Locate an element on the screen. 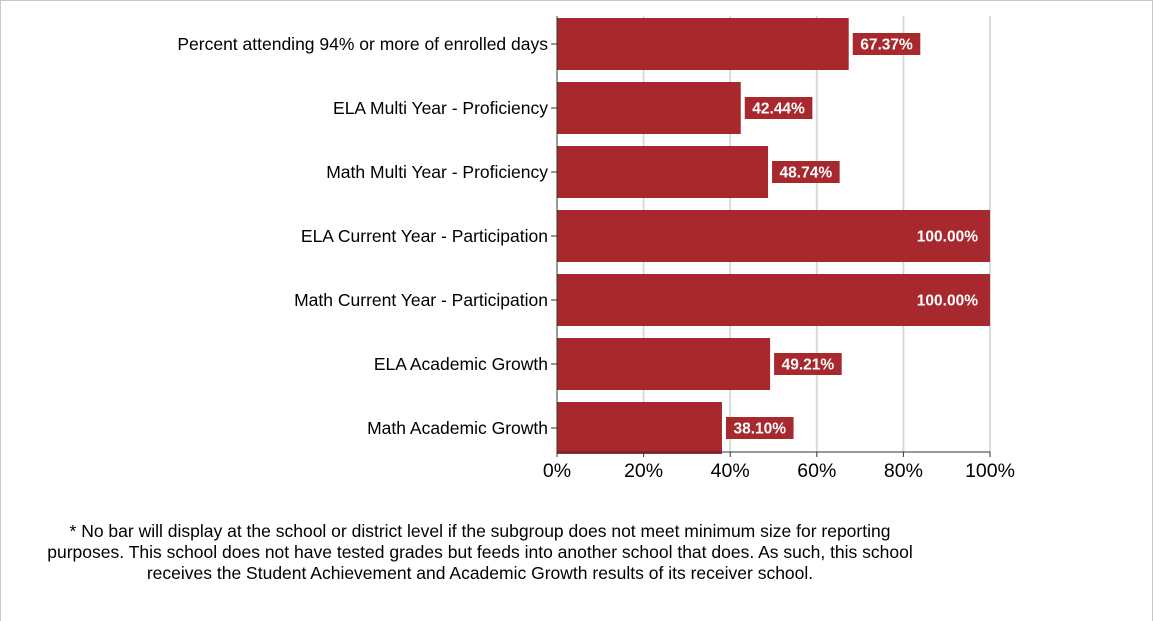 Image resolution: width=1153 pixels, height=621 pixels. category-label-3: ELA Current Year - Participation is located at coordinates (424, 236).